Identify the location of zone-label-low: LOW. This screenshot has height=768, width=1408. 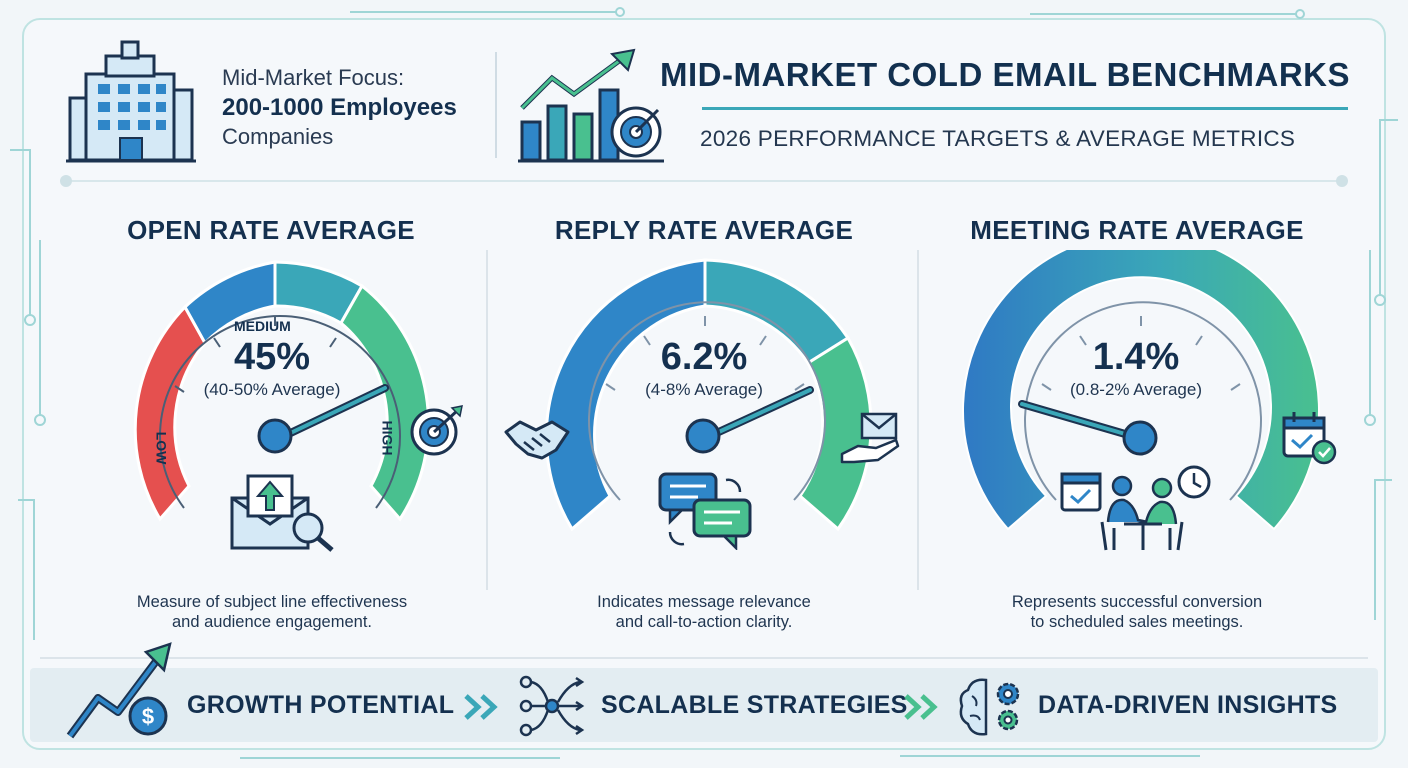
(161, 448).